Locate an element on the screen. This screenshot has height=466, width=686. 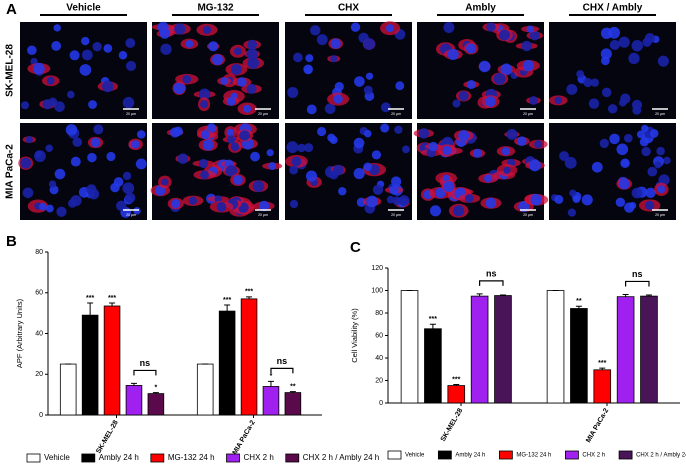
error-bar is located at coordinates (648, 295).